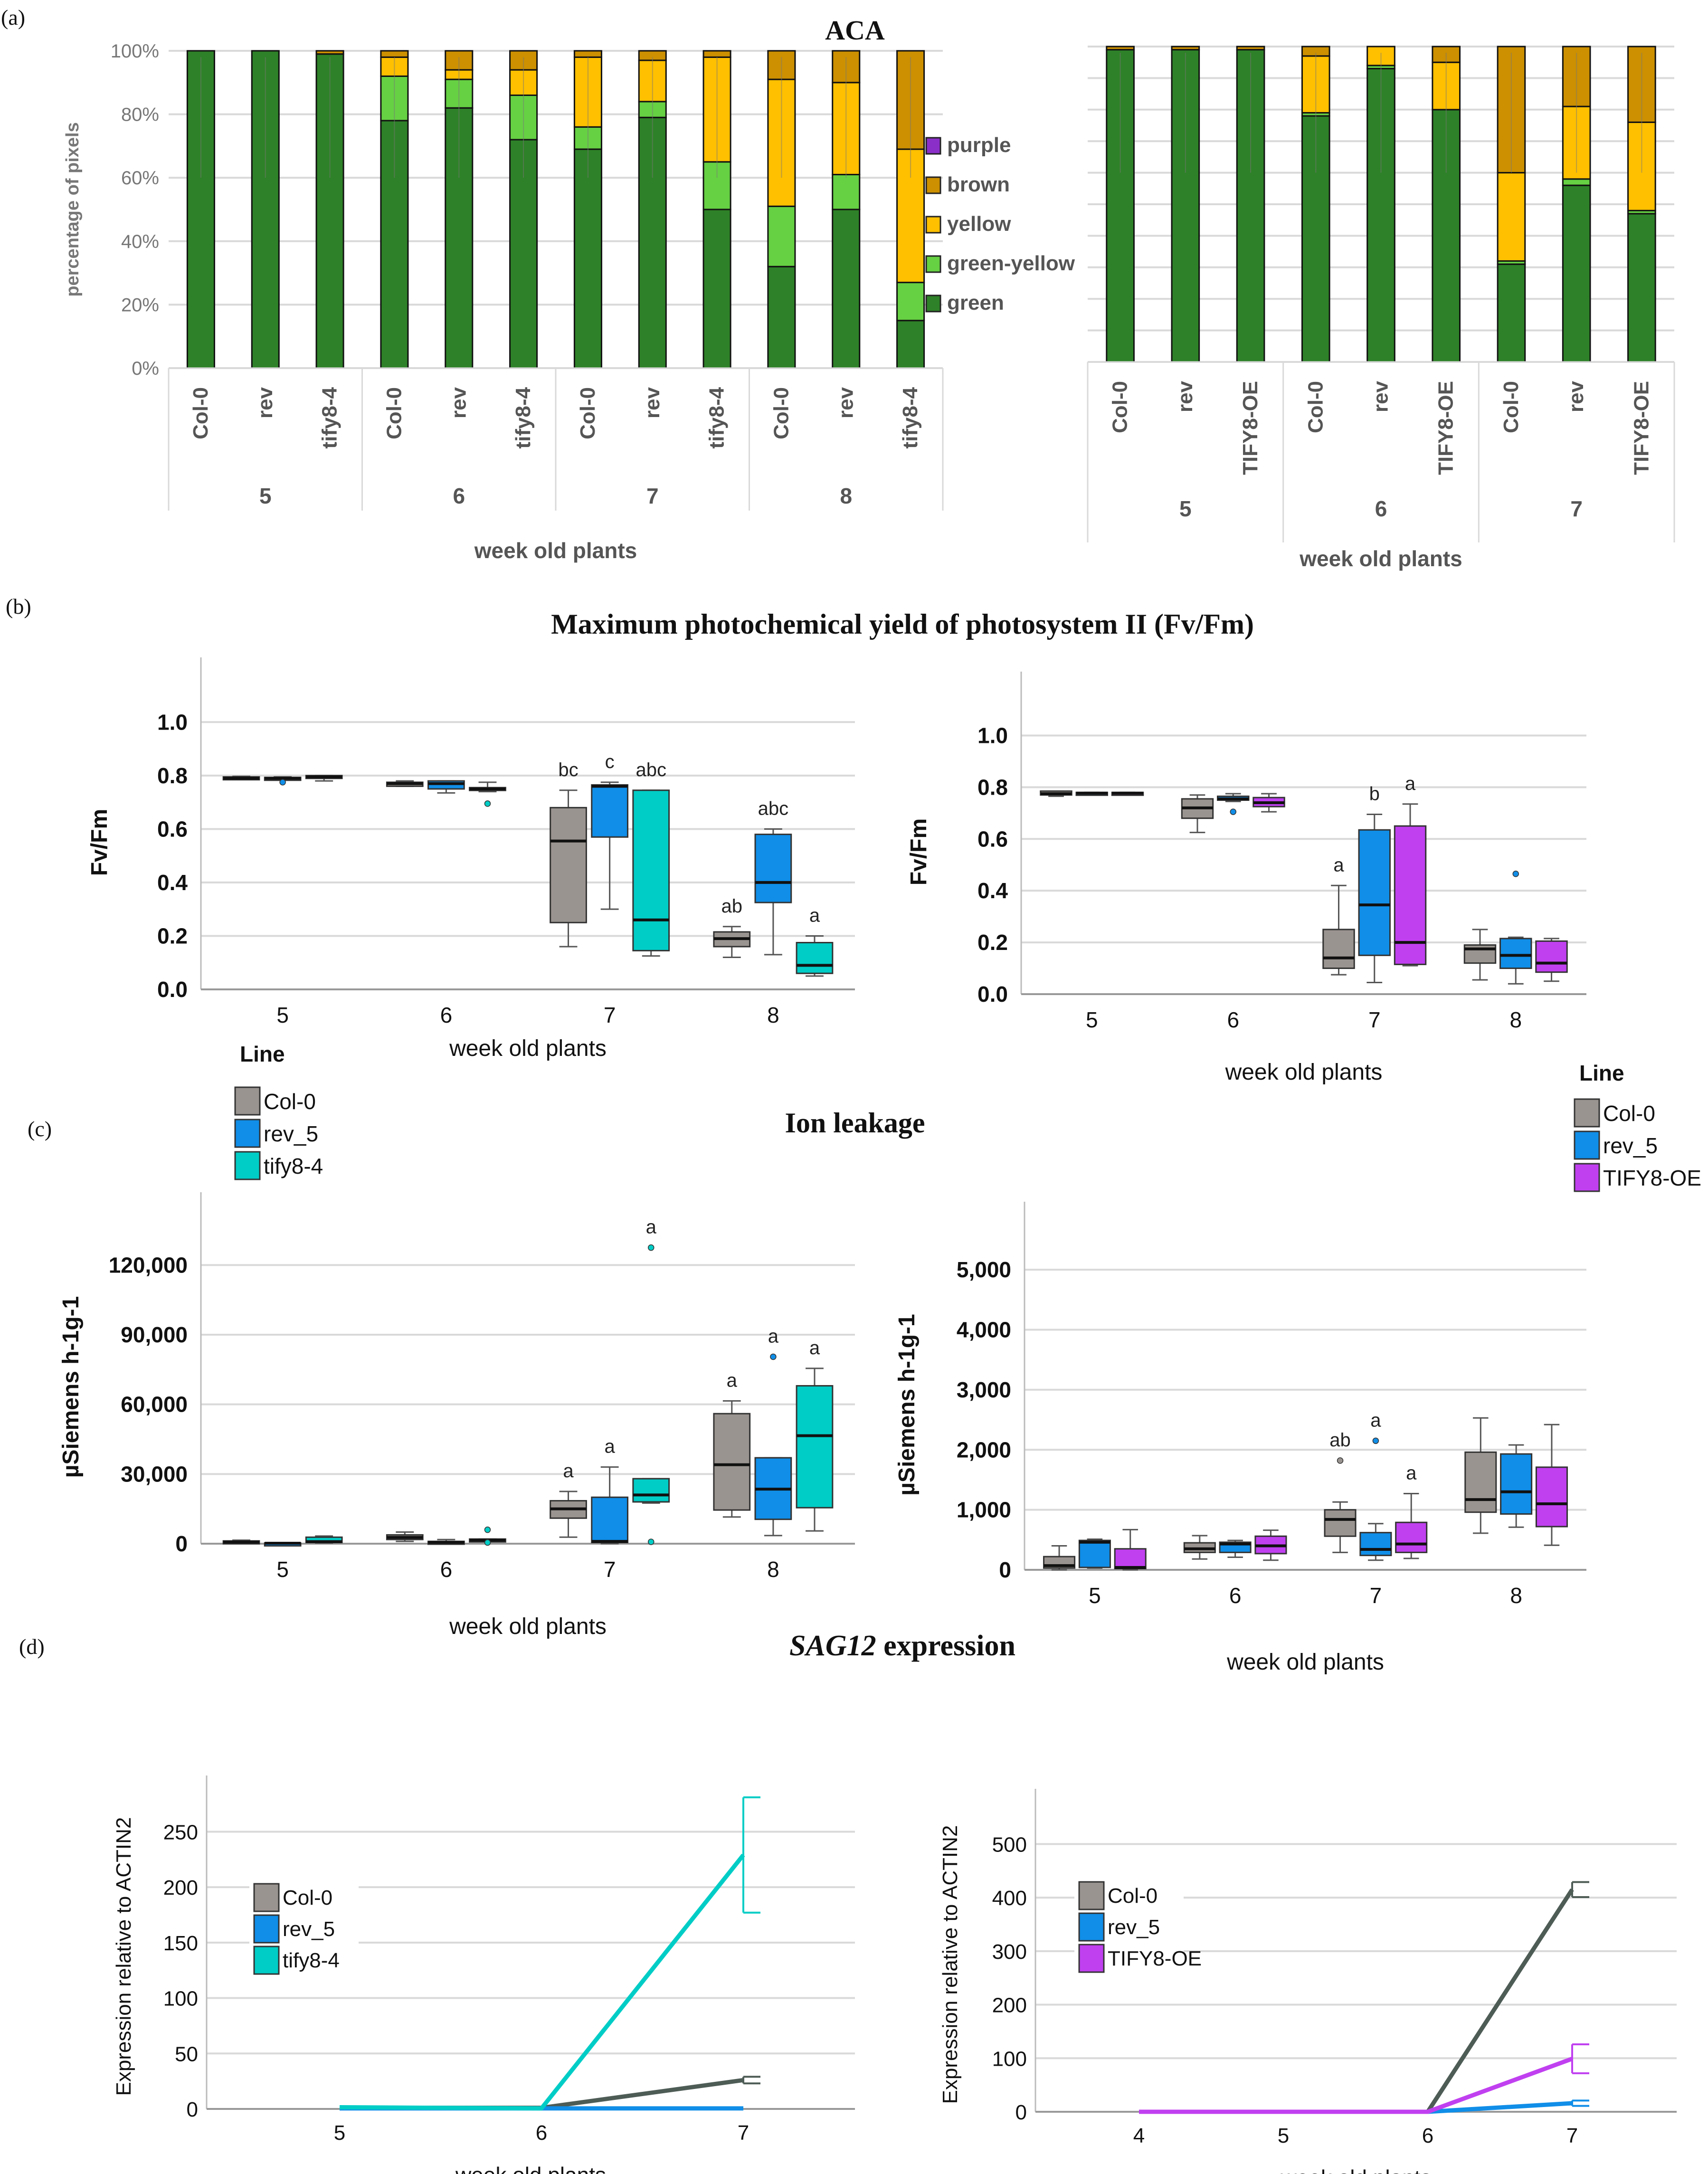 This screenshot has height=2174, width=1708. I want to click on y-tick-label: 0.6, so click(172, 828).